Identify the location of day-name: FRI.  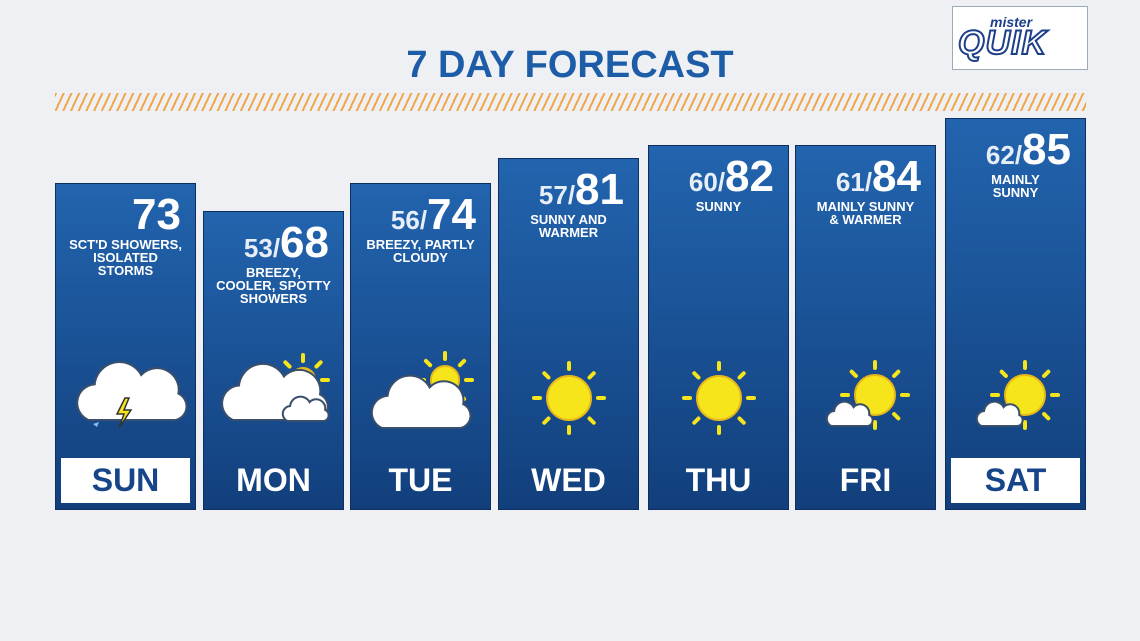
(865, 480).